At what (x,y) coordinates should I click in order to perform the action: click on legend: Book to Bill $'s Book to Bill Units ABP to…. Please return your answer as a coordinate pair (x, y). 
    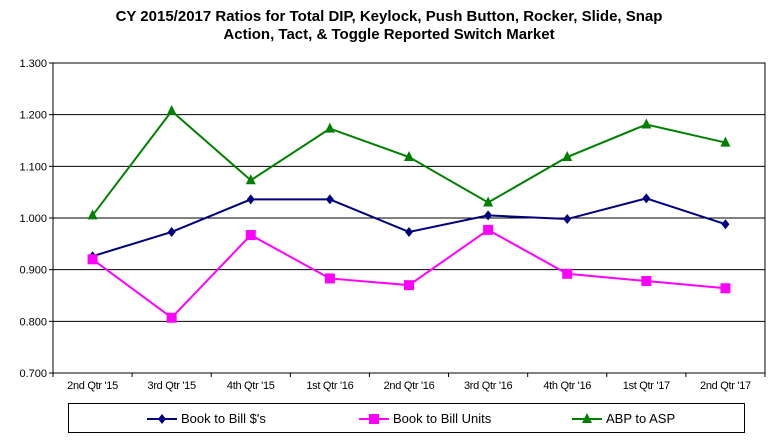
    Looking at the image, I should click on (406, 418).